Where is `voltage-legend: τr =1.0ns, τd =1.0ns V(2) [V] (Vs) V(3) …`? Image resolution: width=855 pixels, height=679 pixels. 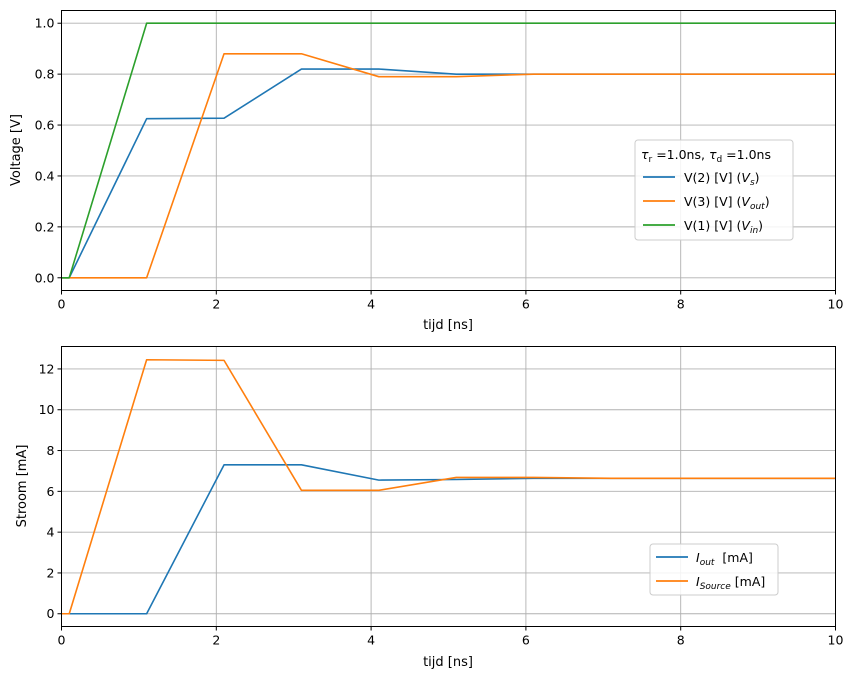 voltage-legend: τr =1.0ns, τd =1.0ns V(2) [V] (Vs) V(3) … is located at coordinates (714, 190).